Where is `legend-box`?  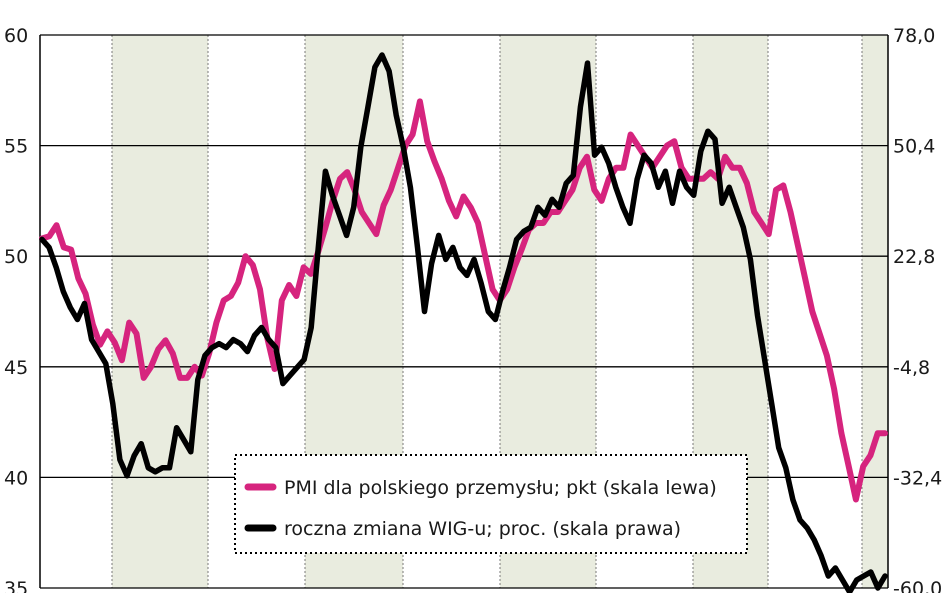
legend-box is located at coordinates (491, 504).